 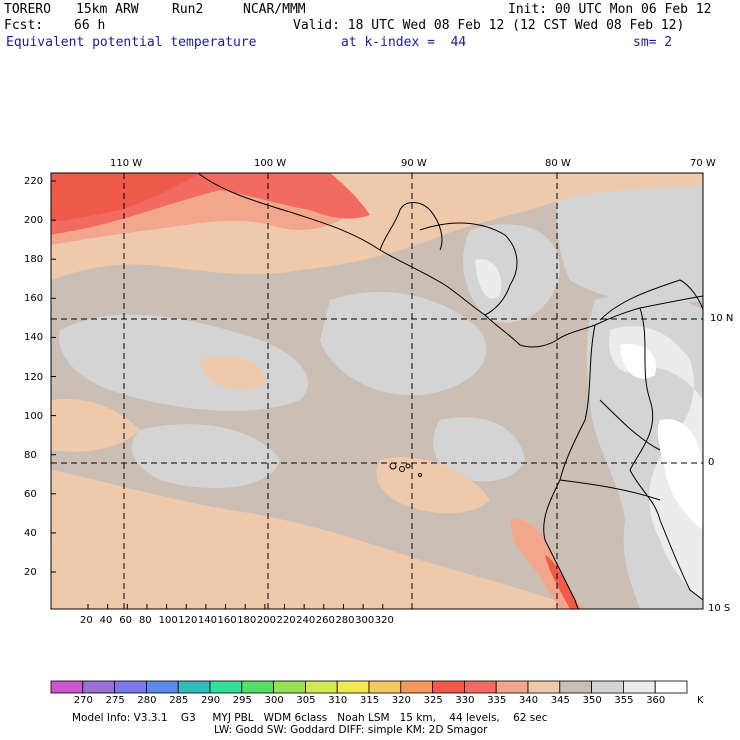 What do you see at coordinates (207, 620) in the screenshot?
I see `x-tick-label: 140` at bounding box center [207, 620].